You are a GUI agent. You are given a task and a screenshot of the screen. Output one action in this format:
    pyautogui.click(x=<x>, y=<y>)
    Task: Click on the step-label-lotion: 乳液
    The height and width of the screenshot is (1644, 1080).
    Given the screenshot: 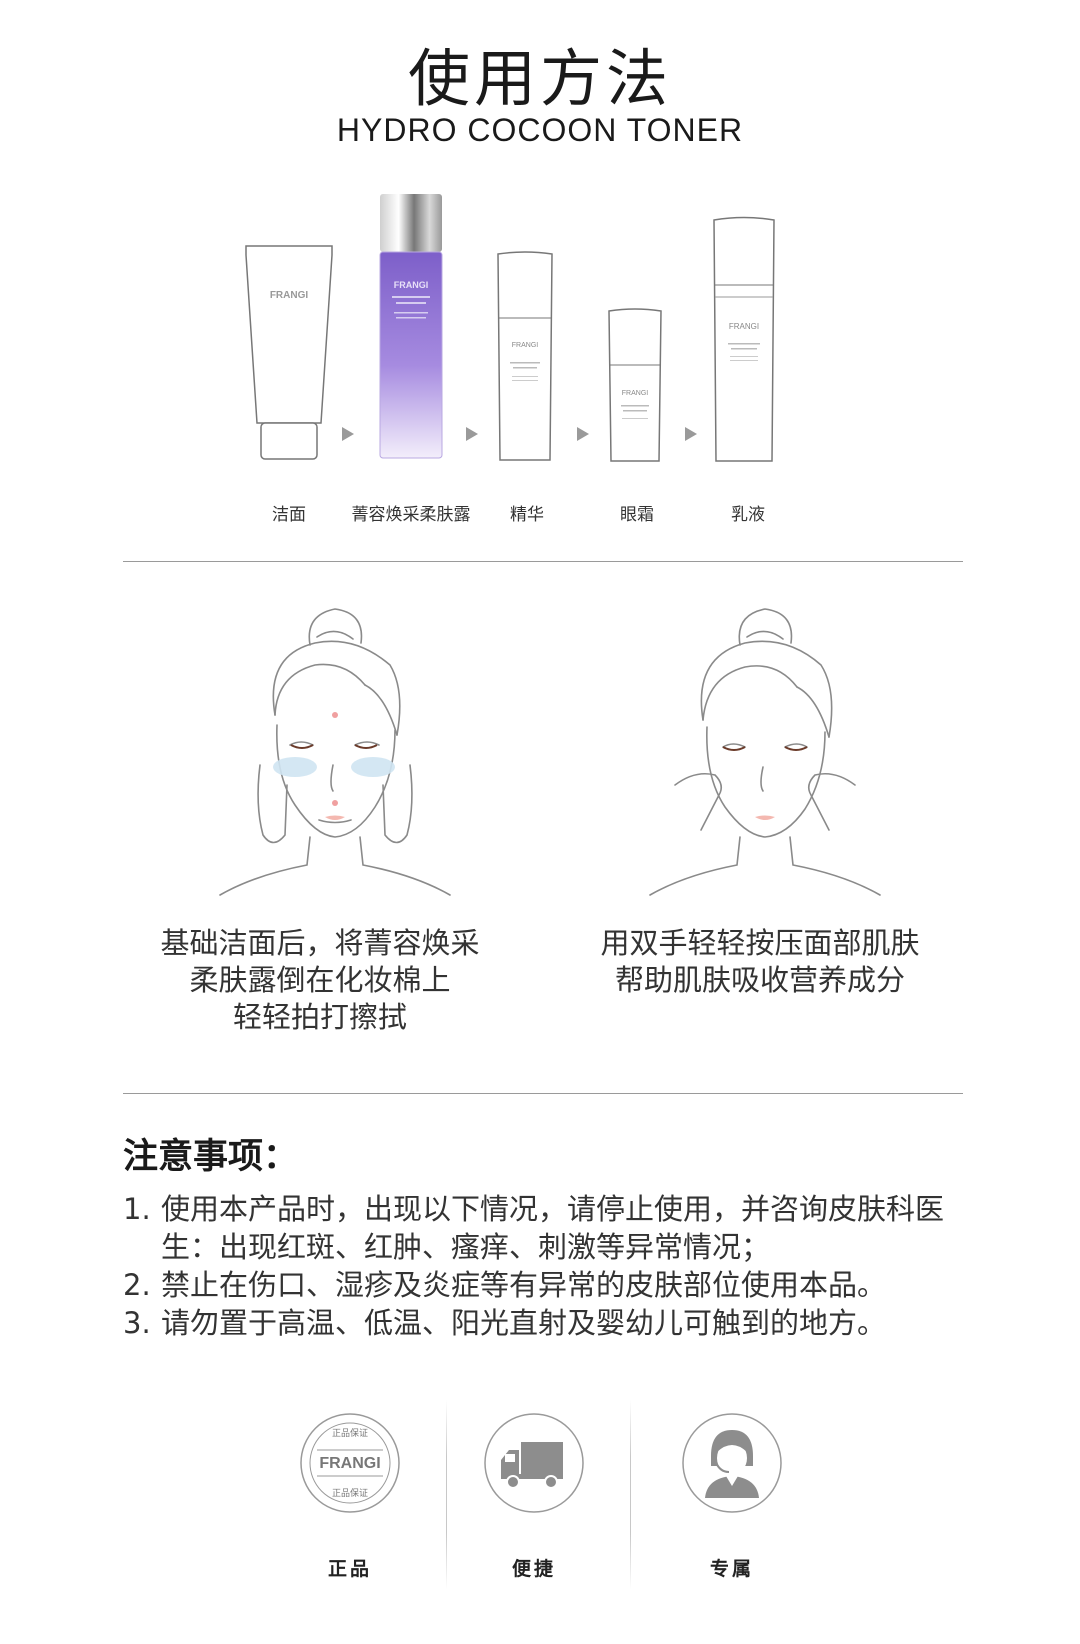 What is the action you would take?
    pyautogui.click(x=748, y=515)
    